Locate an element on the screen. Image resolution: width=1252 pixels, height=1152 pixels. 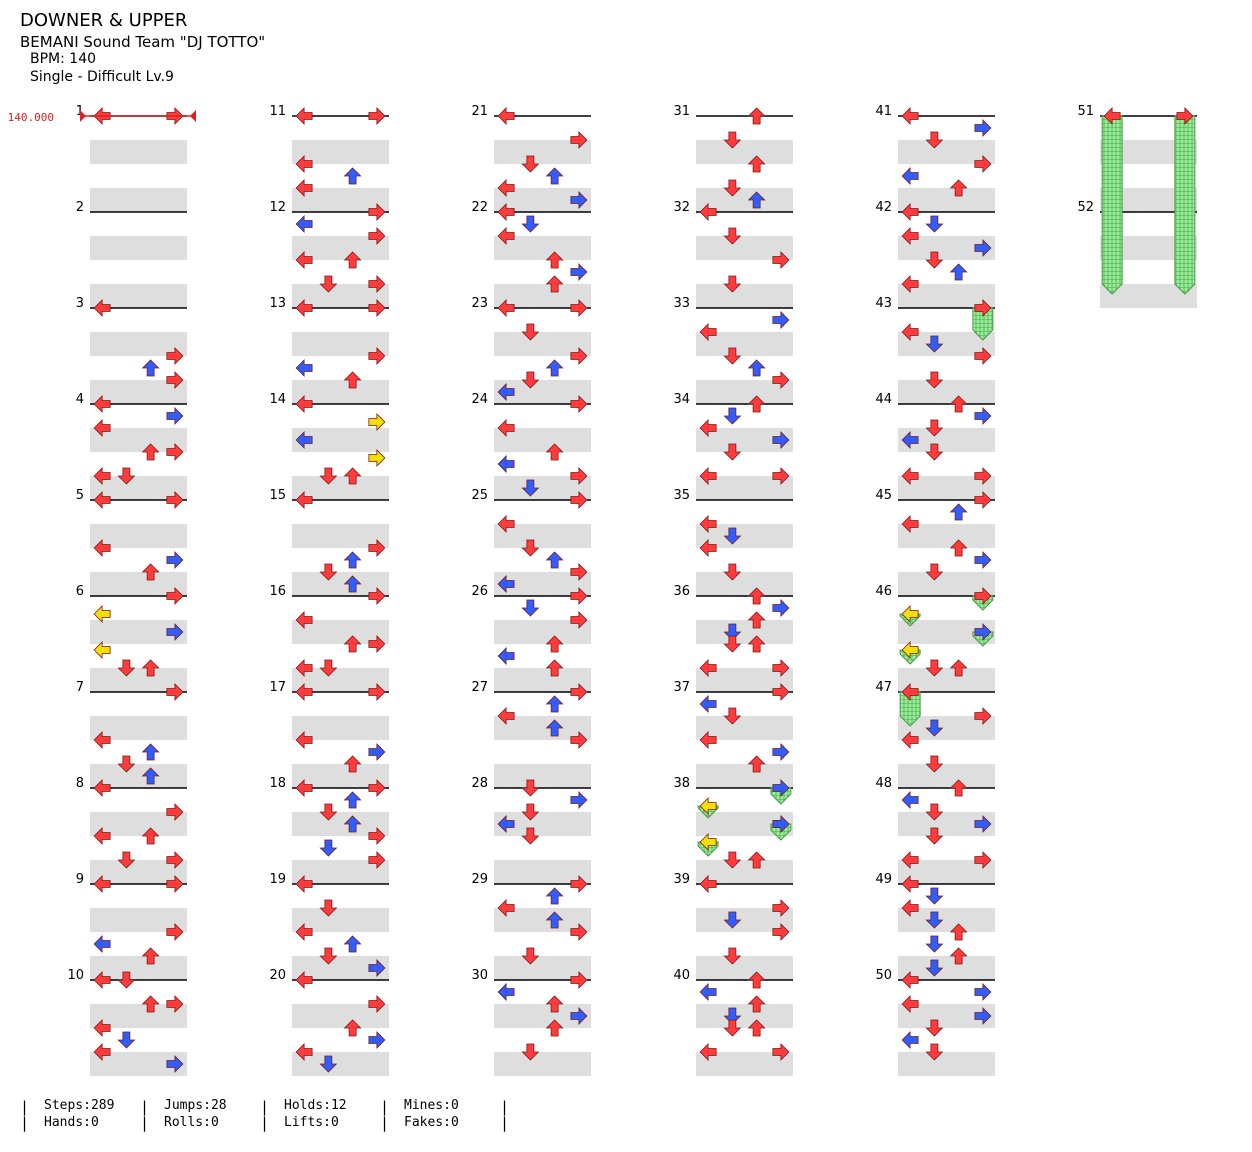
measure-number: 9 is located at coordinates (80, 879).